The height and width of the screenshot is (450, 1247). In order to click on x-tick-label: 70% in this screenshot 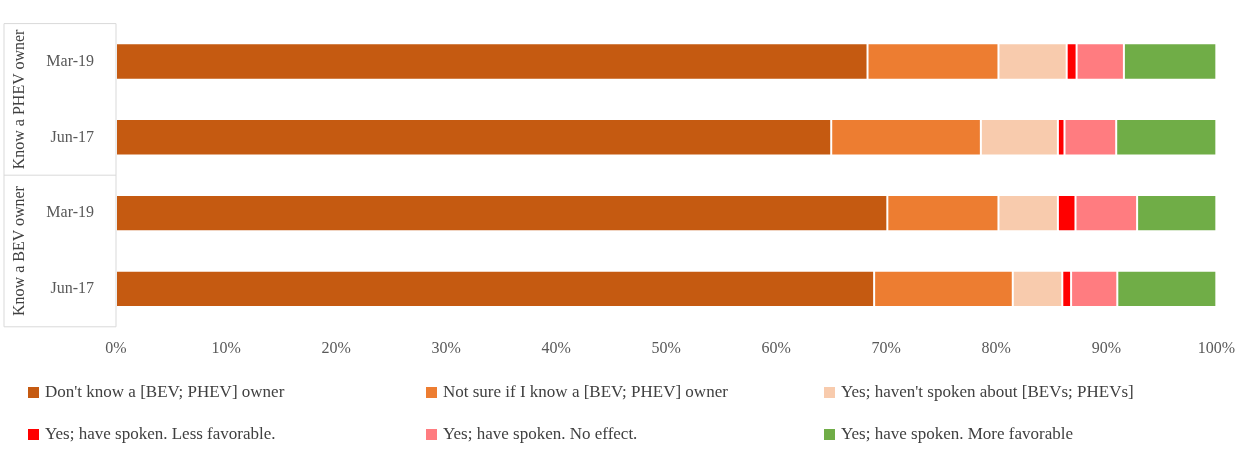, I will do `click(886, 347)`.